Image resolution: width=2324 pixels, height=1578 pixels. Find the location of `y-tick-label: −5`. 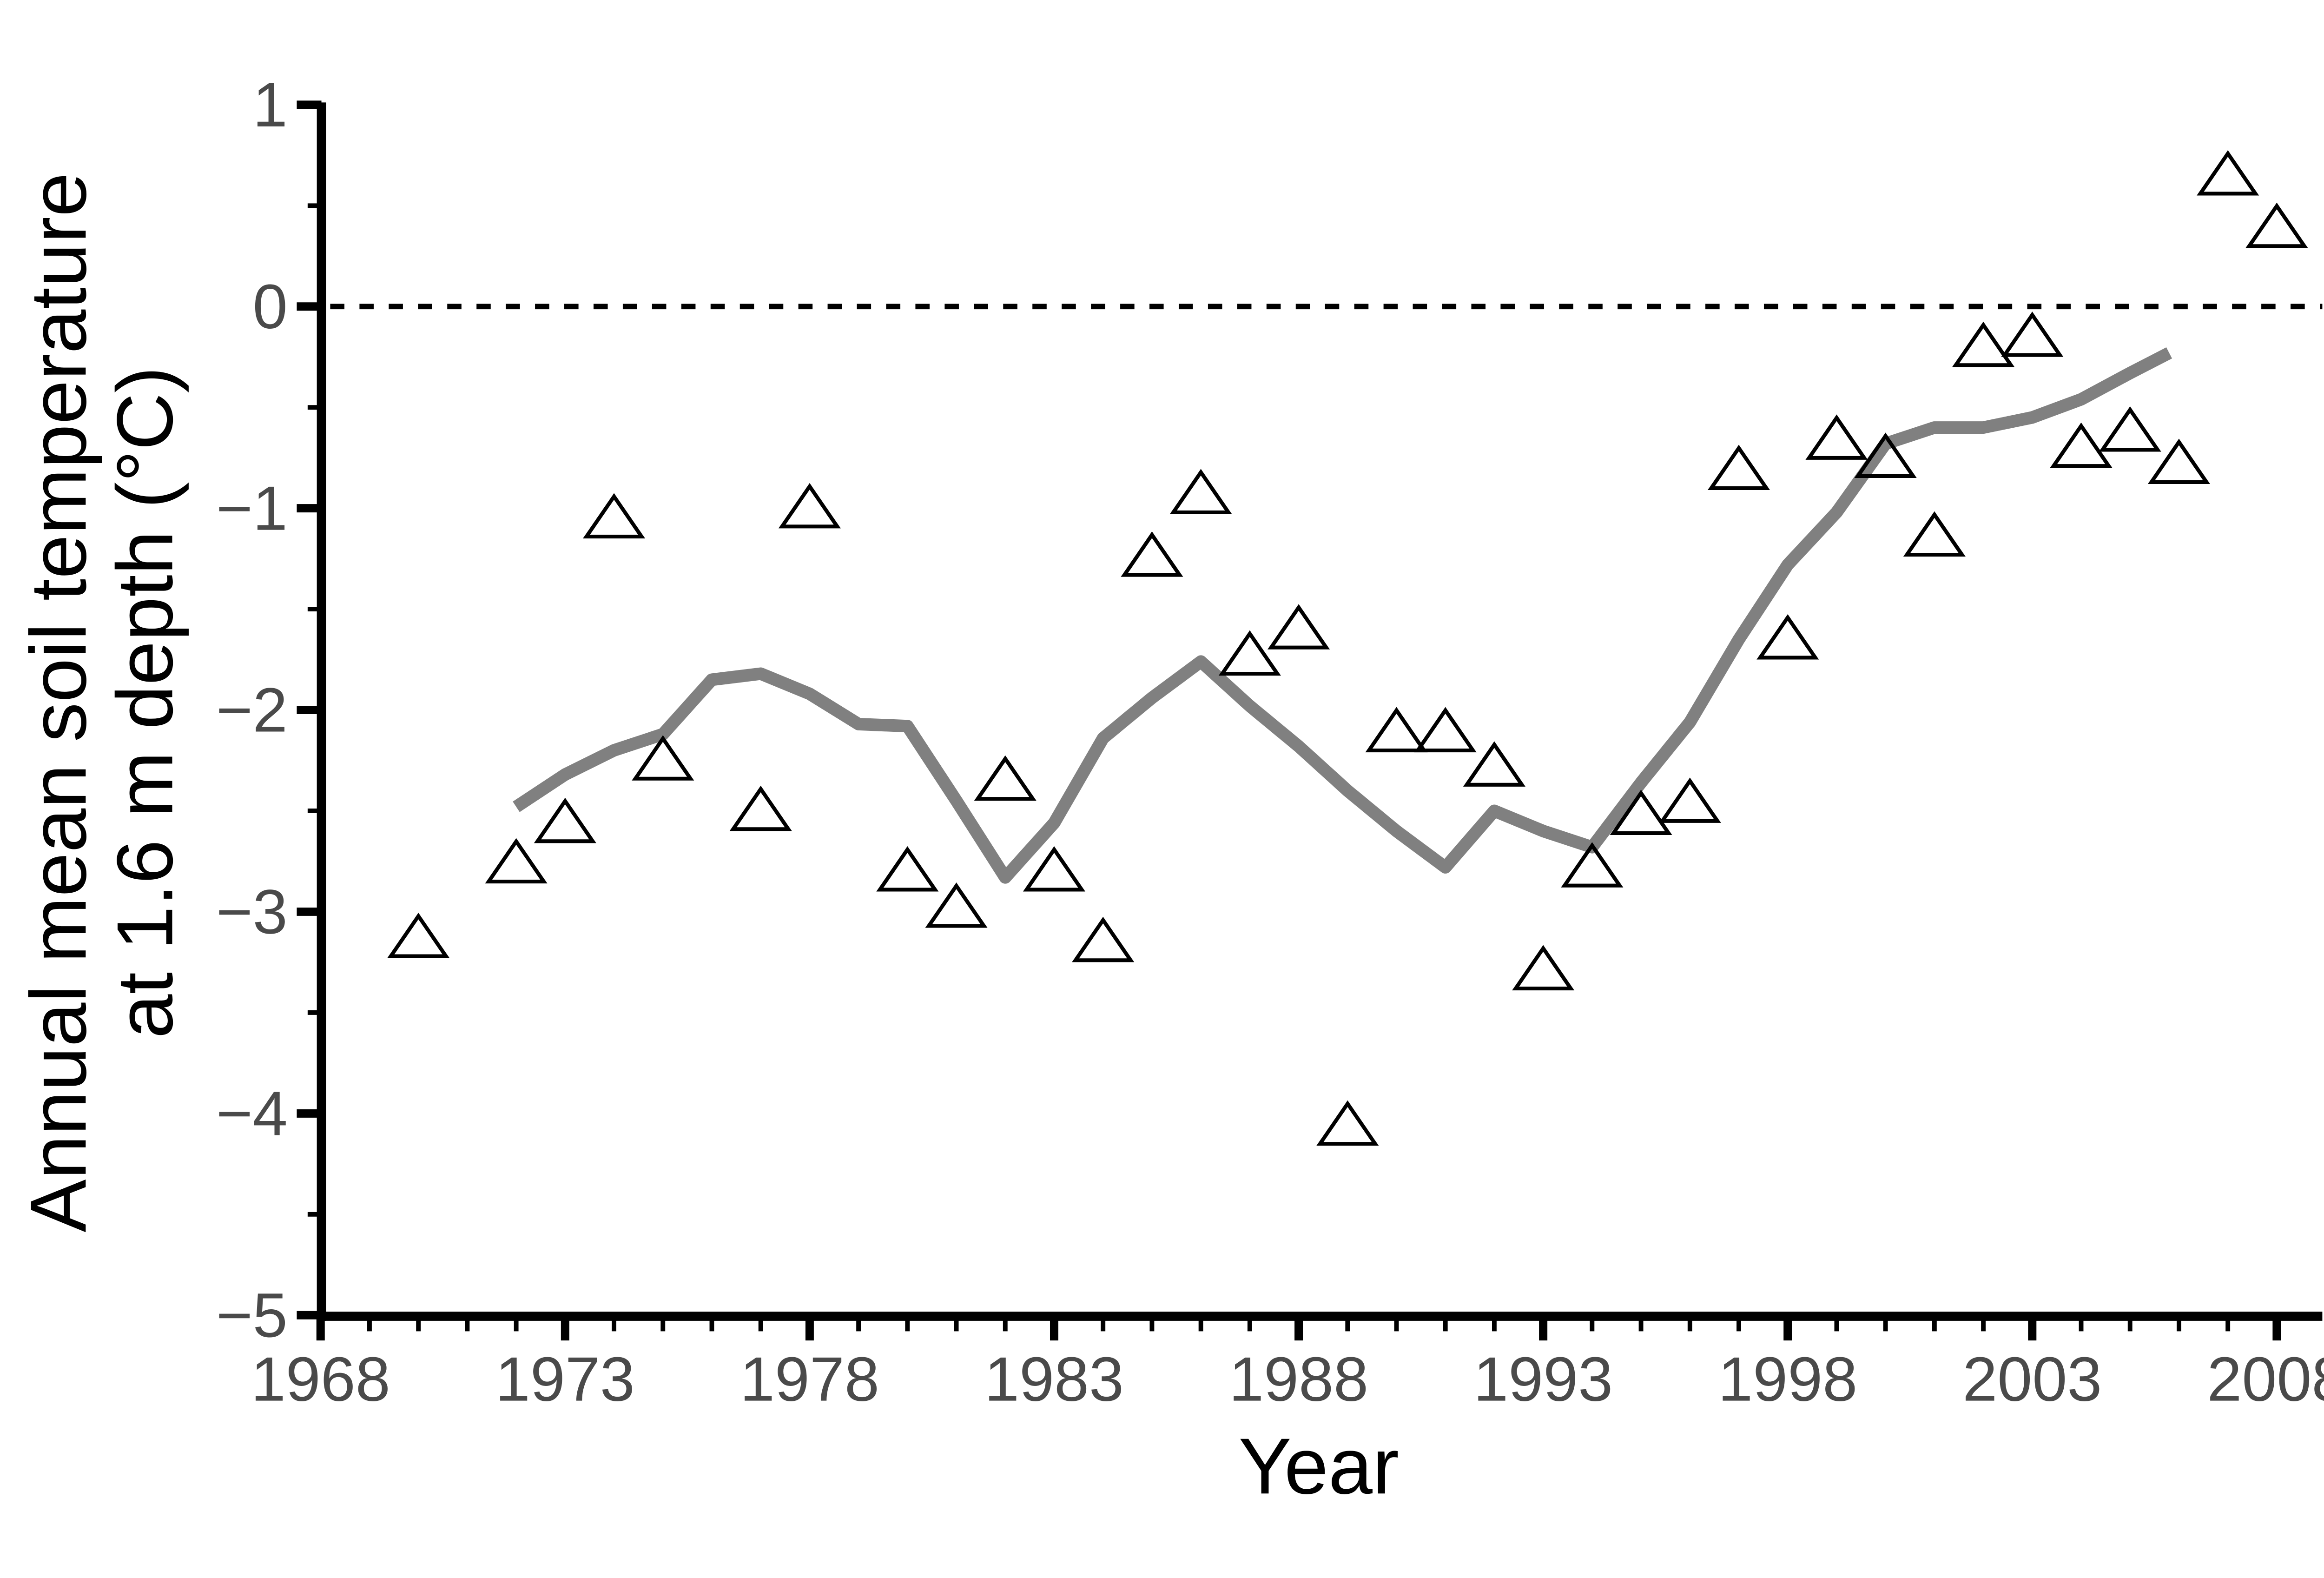

y-tick-label: −5 is located at coordinates (252, 1315).